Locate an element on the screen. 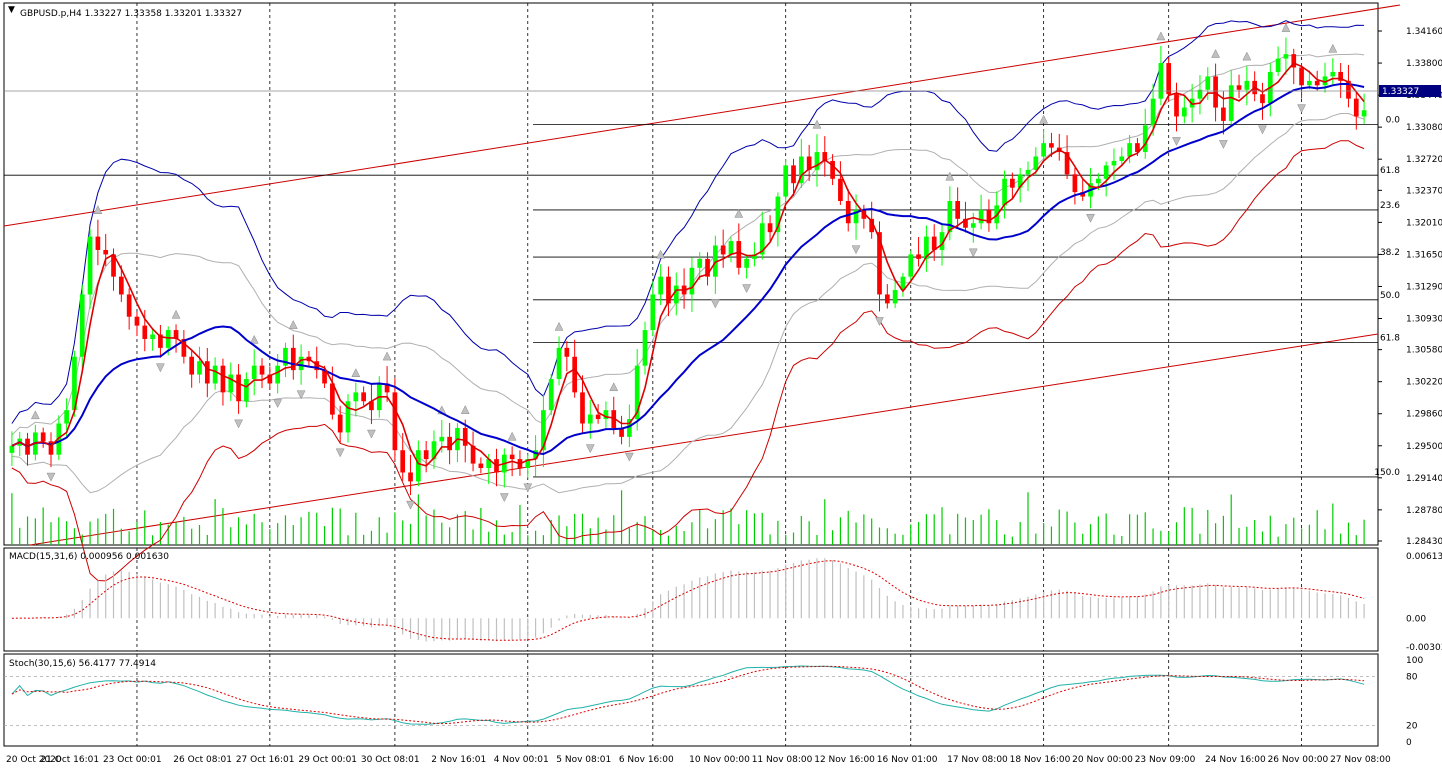  macd-tick-label: -0.003030 is located at coordinates (1424, 648).